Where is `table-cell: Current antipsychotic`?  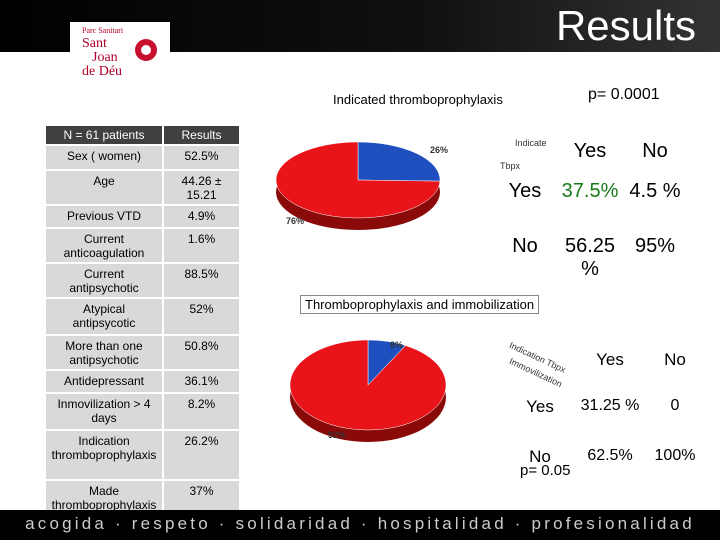
table-cell: Current antipsychotic is located at coordinates (104, 280).